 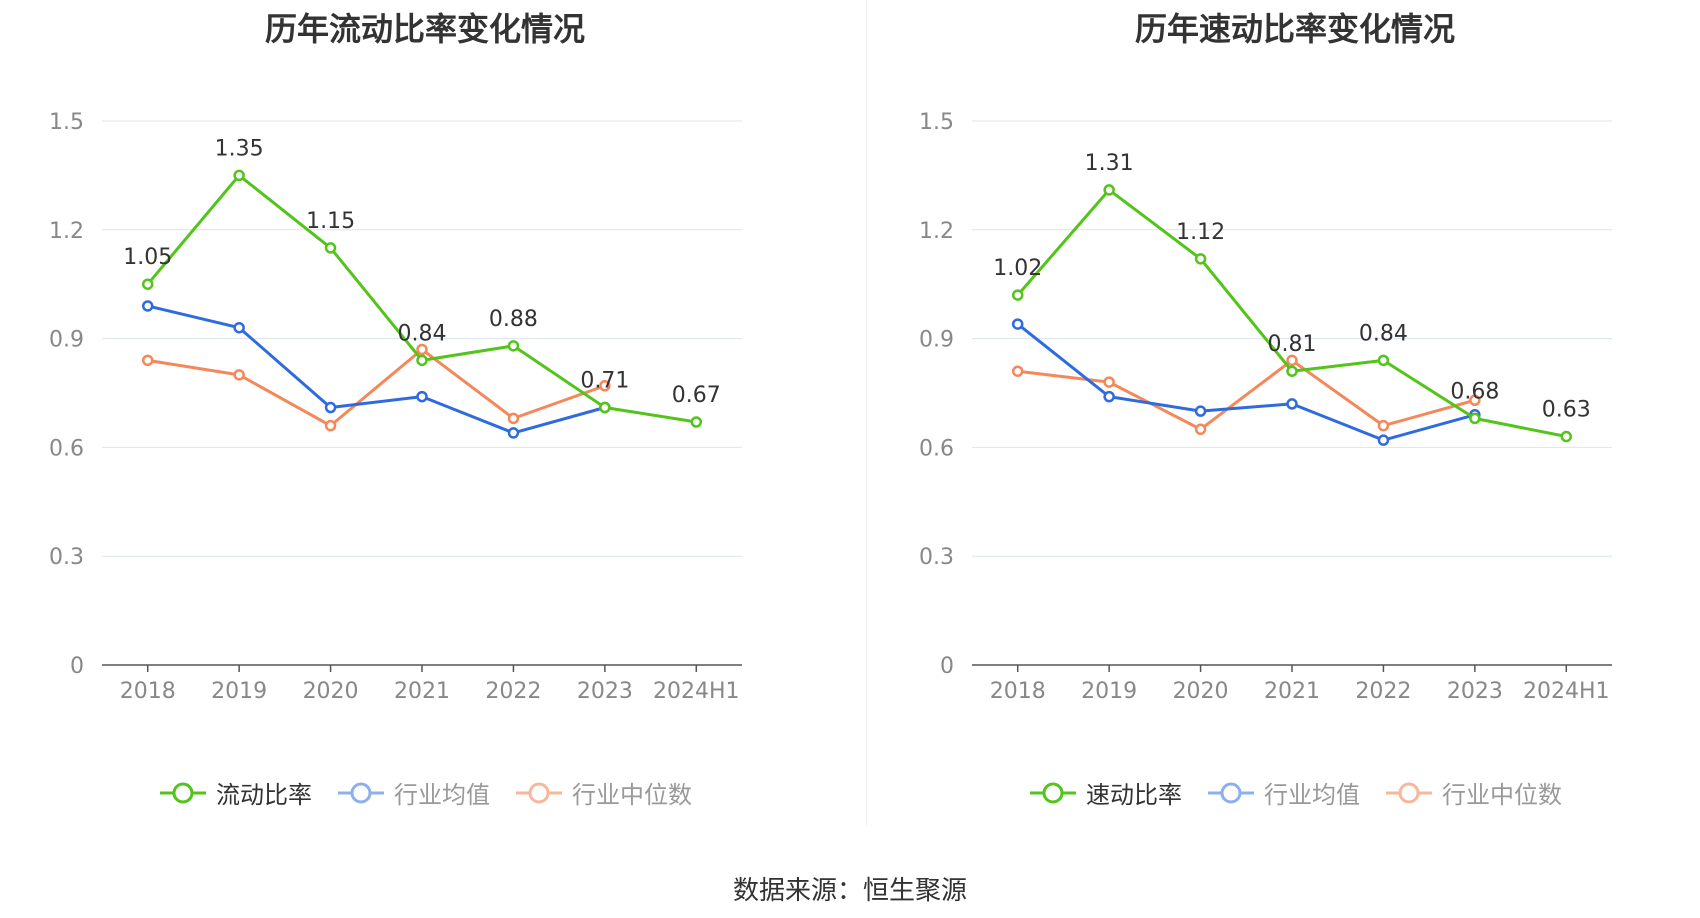 I want to click on data-label: 0.63, so click(x=1566, y=410).